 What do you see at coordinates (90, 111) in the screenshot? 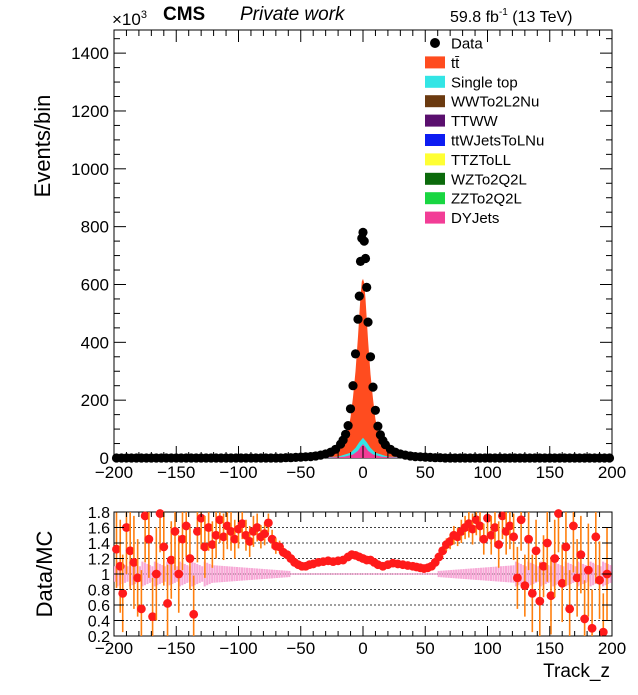
I see `y-tick-label: 1200` at bounding box center [90, 111].